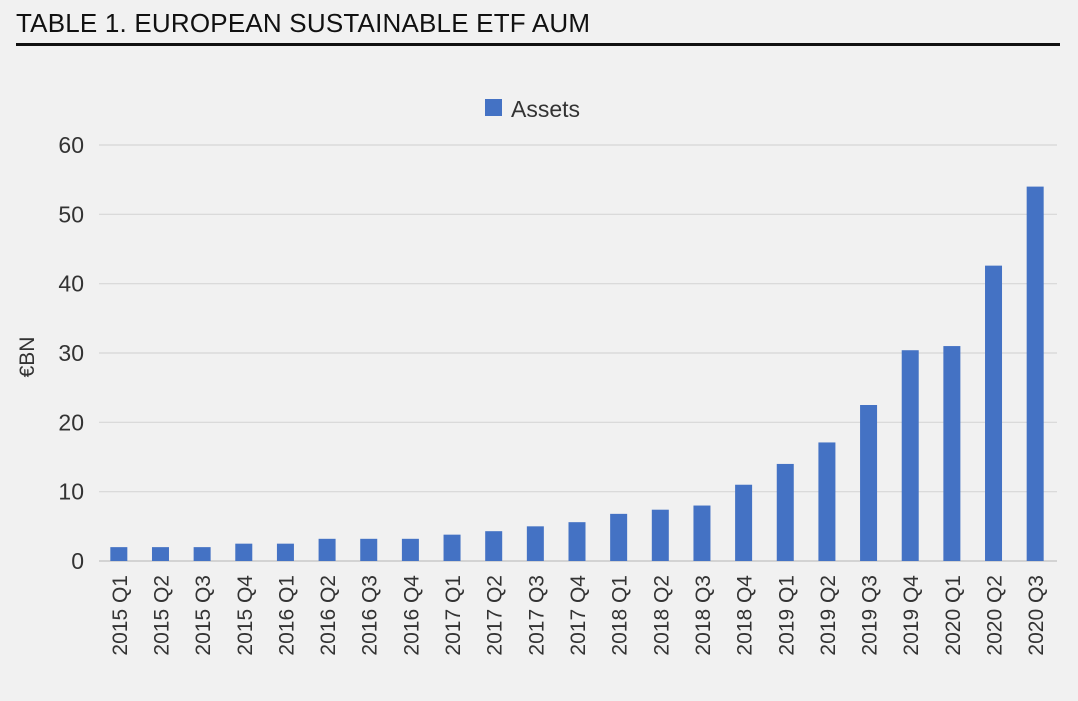  Describe the element at coordinates (786, 615) in the screenshot. I see `x-tick-label: 2019 Q1` at that location.